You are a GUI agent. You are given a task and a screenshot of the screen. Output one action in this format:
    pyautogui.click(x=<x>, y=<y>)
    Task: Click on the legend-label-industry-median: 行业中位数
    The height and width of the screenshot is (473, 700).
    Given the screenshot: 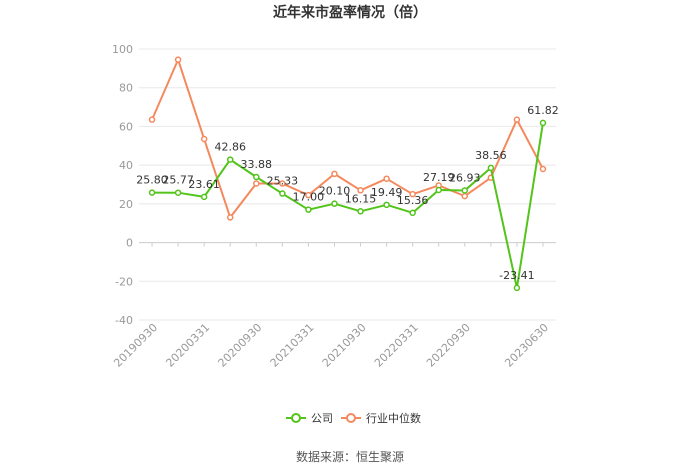 What is the action you would take?
    pyautogui.click(x=393, y=418)
    